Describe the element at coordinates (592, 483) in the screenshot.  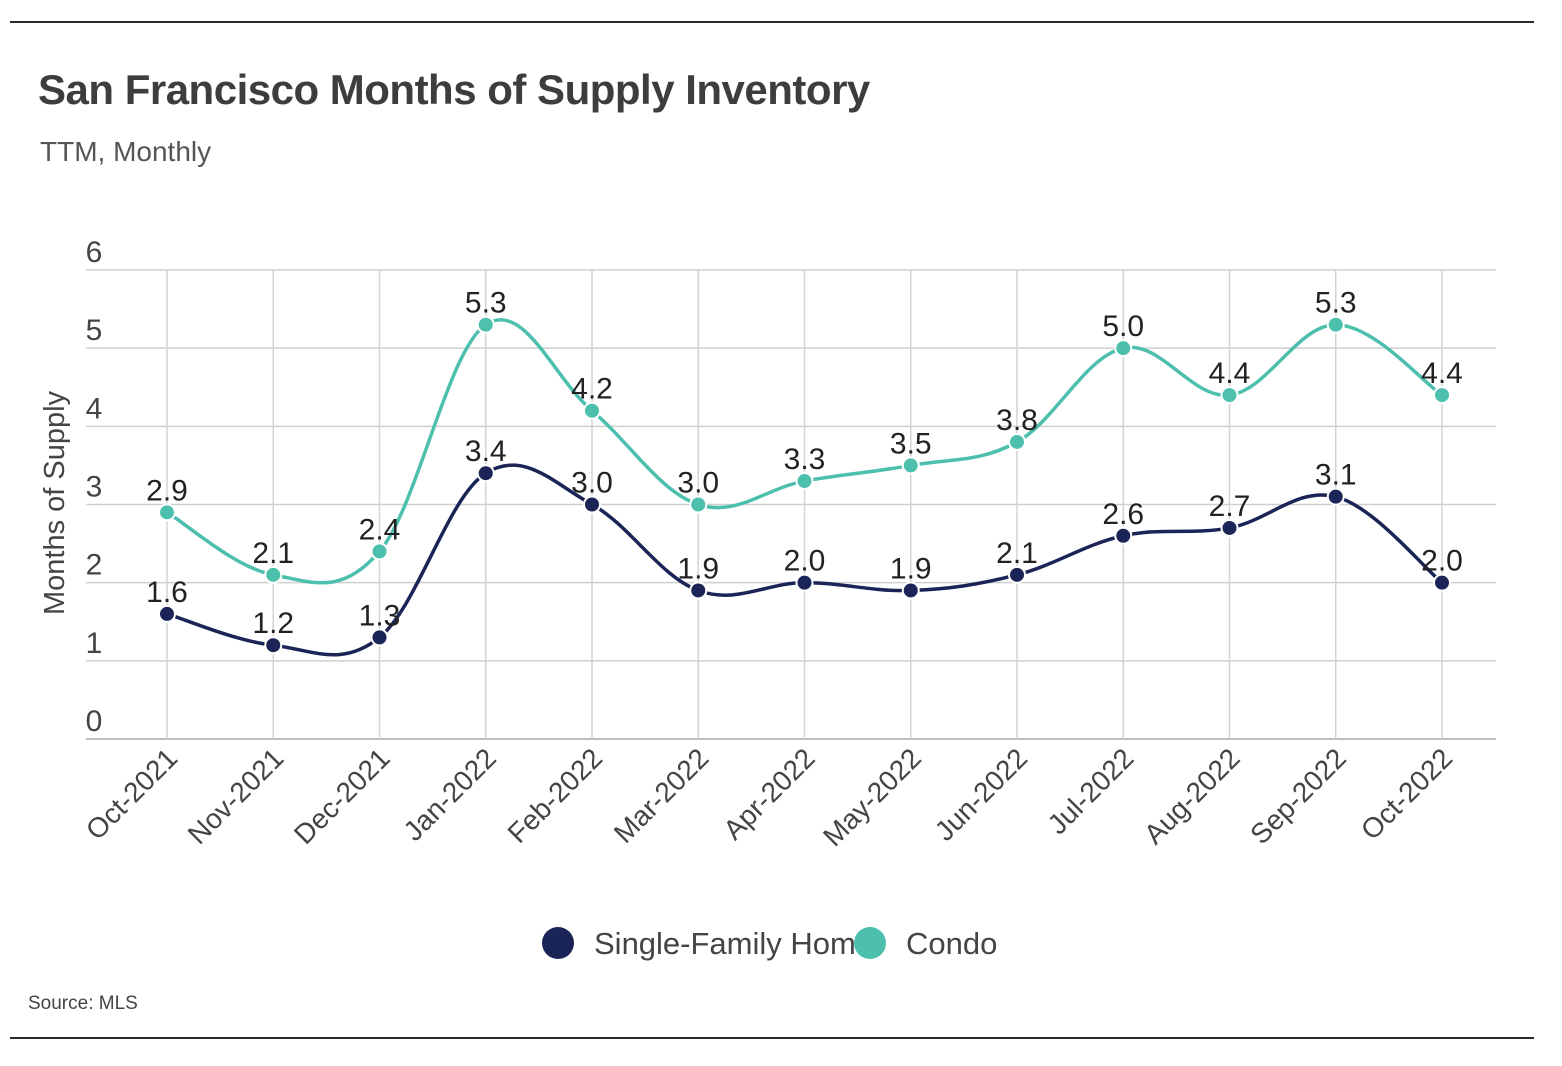
I see `data-label-single-family-home: 3.0` at that location.